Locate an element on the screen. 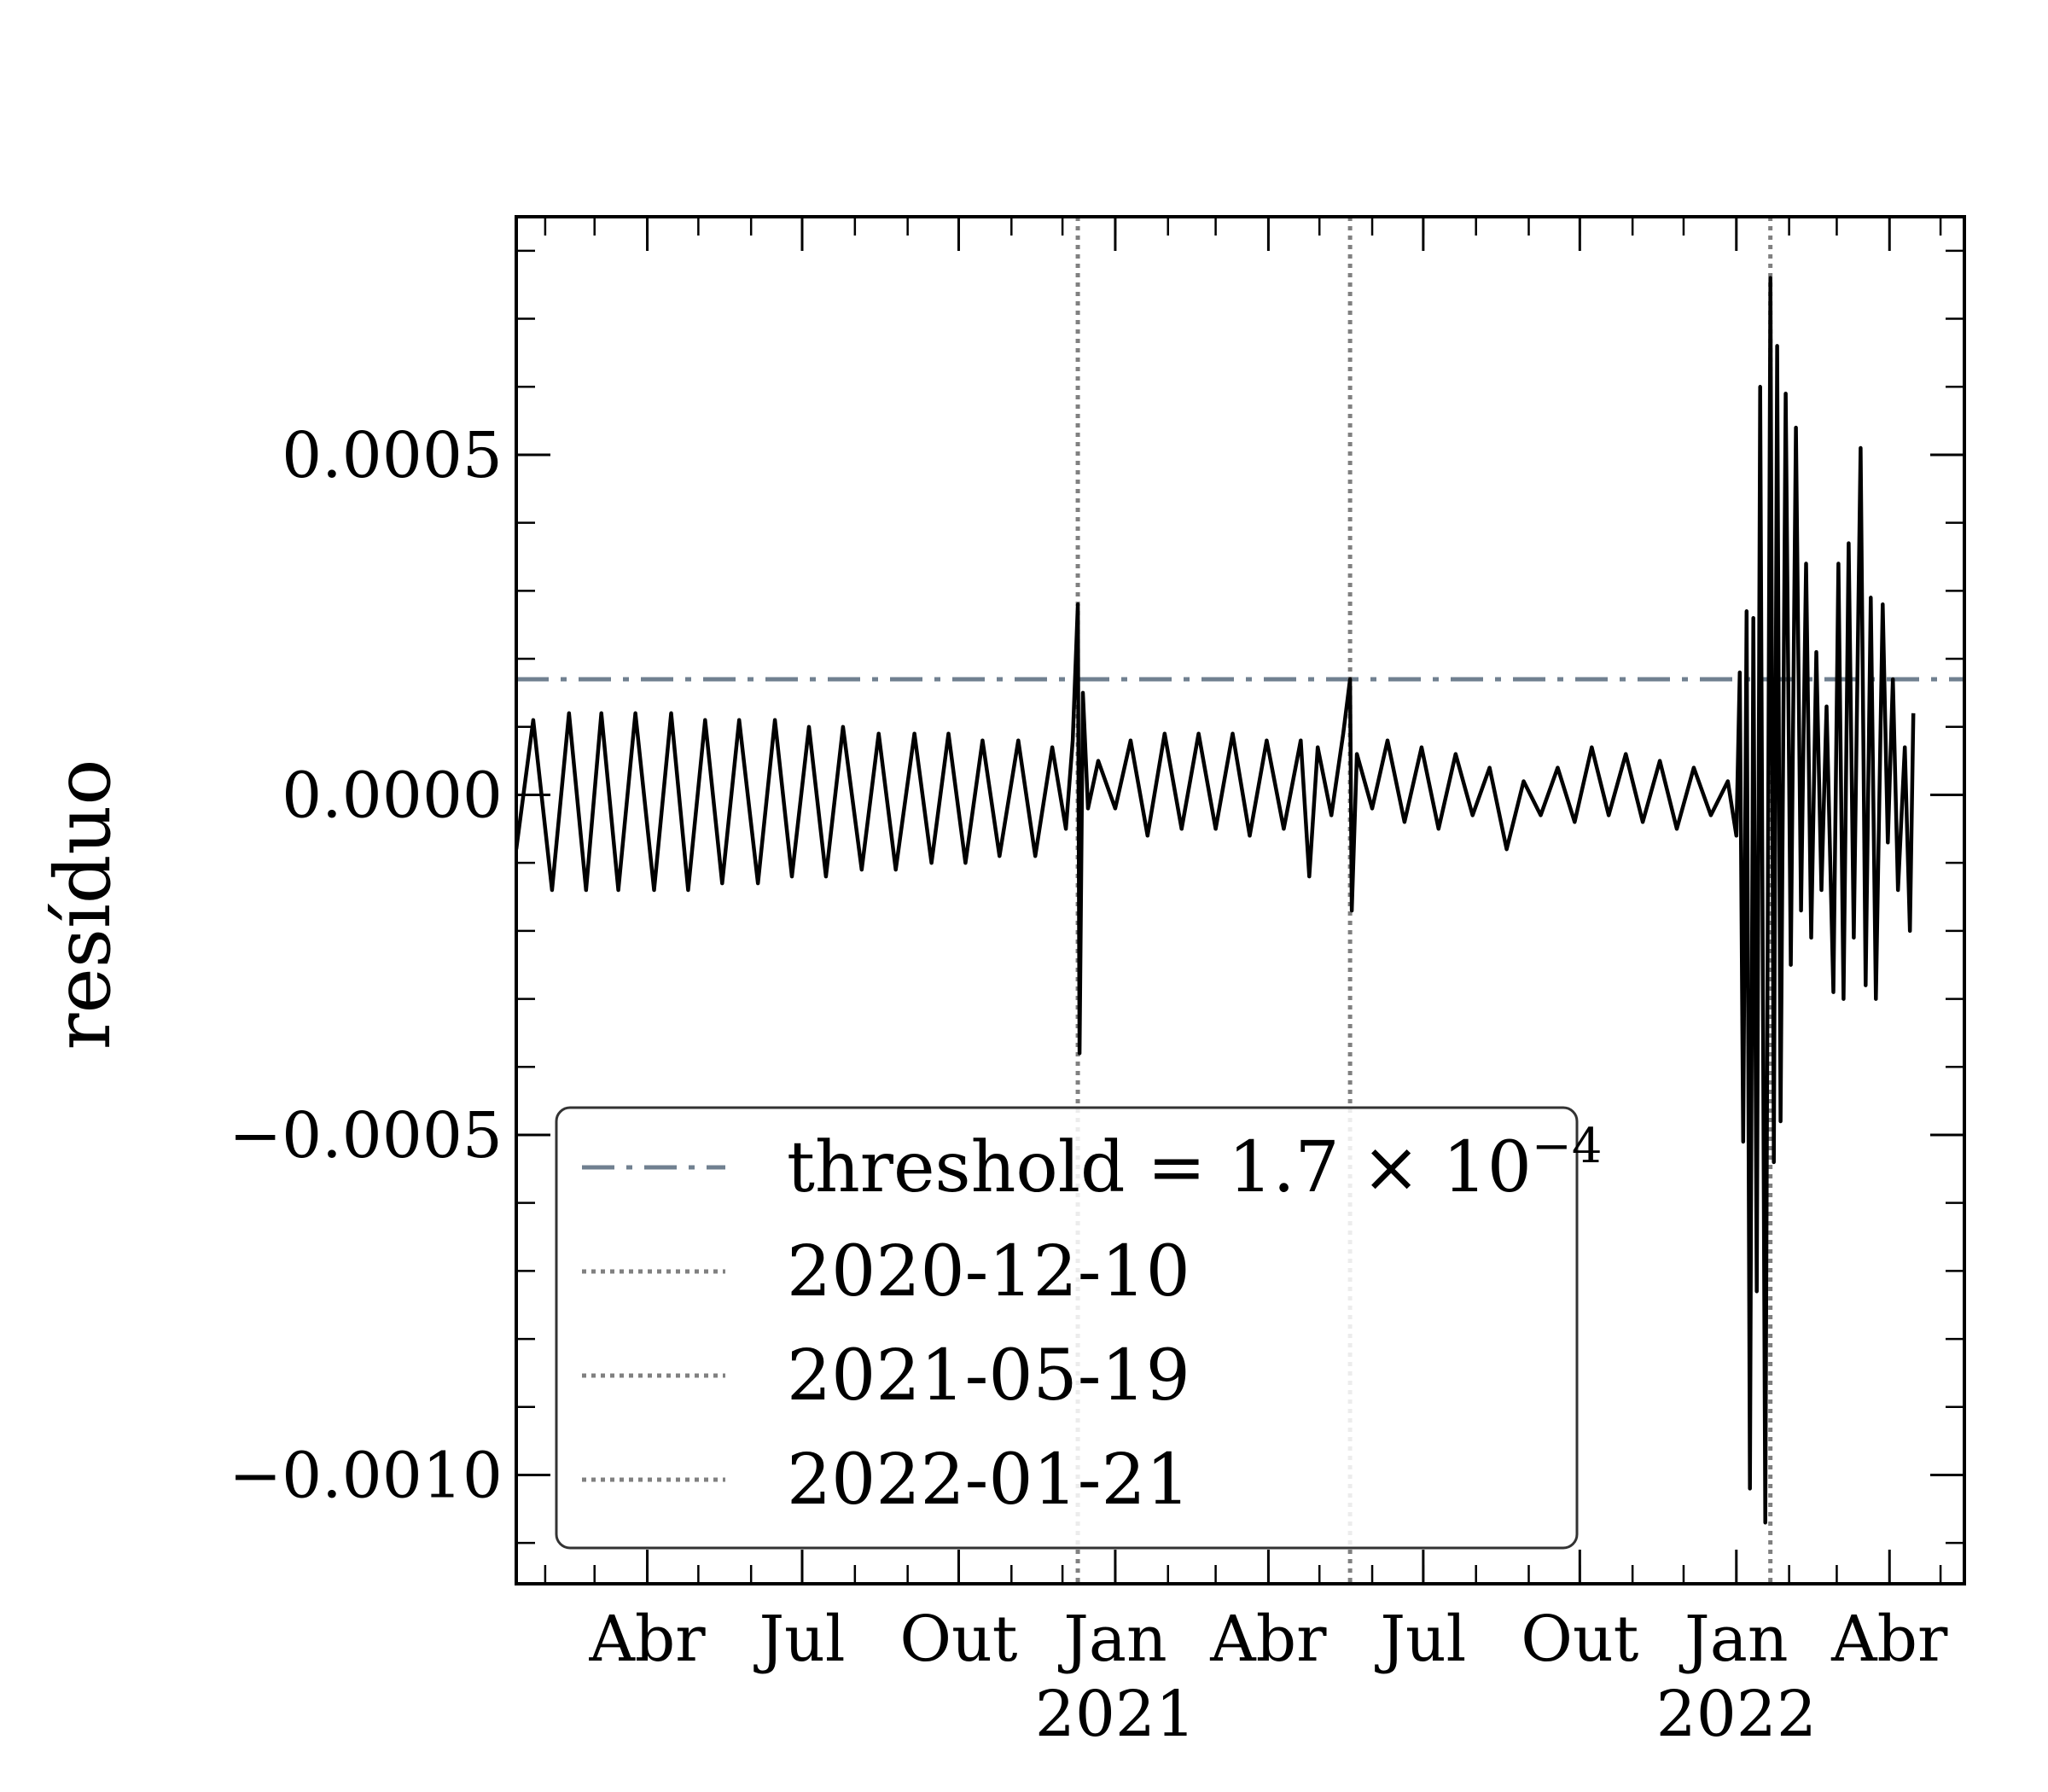  legend-threshold-exponent: −4 is located at coordinates (1567, 1146).